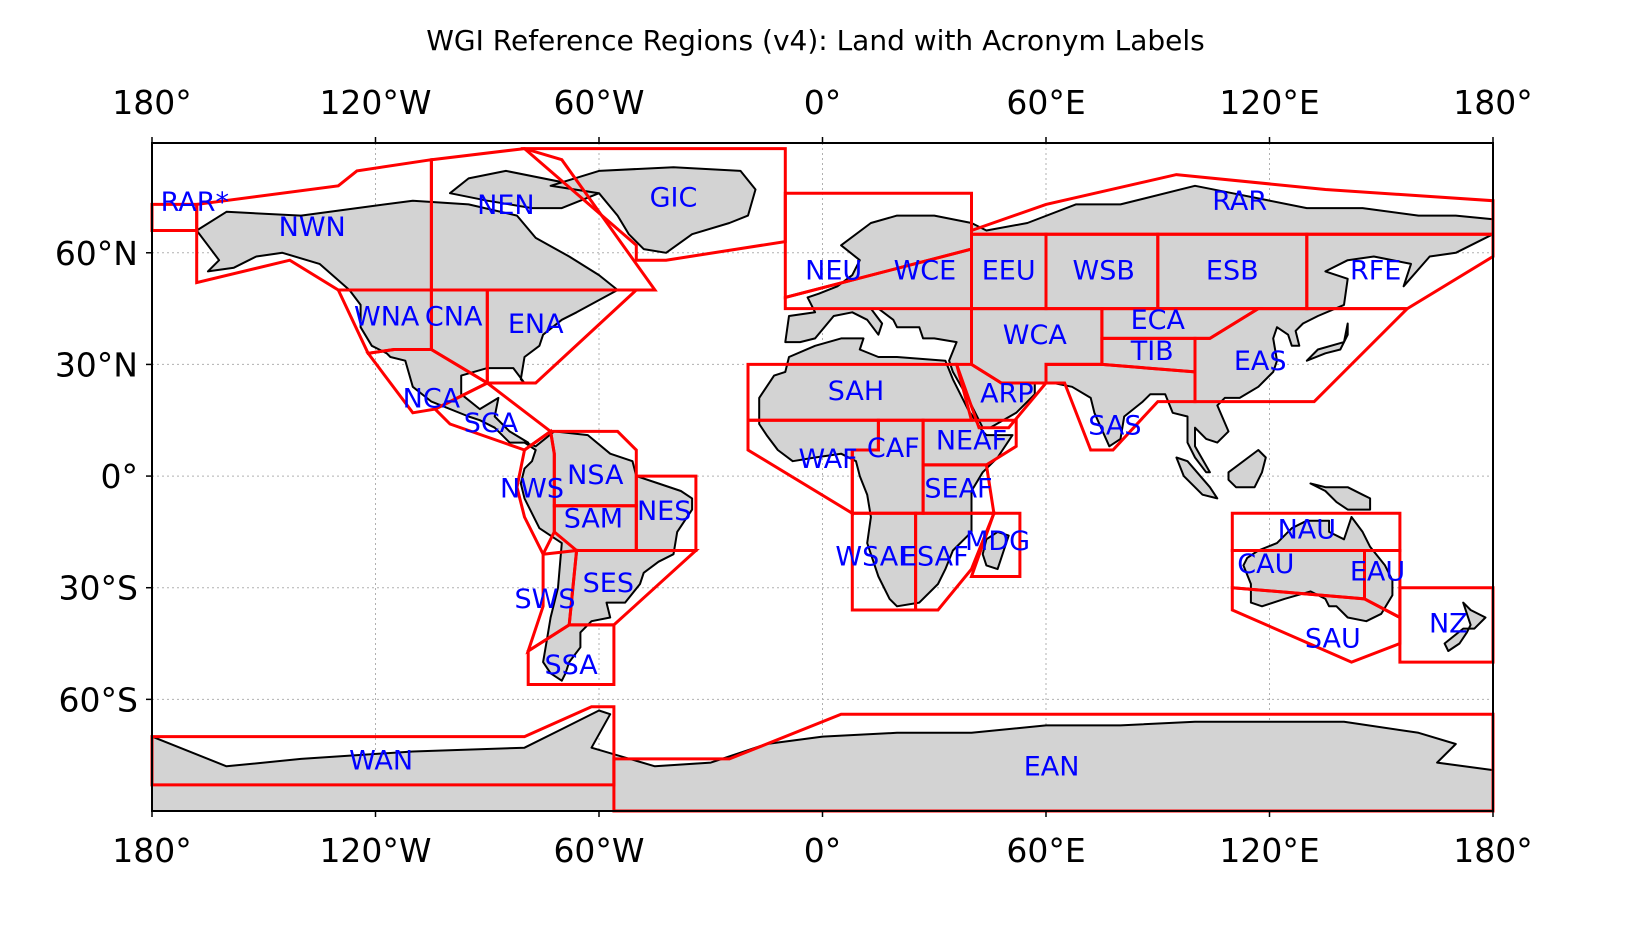 The height and width of the screenshot is (936, 1631). I want to click on region-outline-rar, so click(1232, 204).